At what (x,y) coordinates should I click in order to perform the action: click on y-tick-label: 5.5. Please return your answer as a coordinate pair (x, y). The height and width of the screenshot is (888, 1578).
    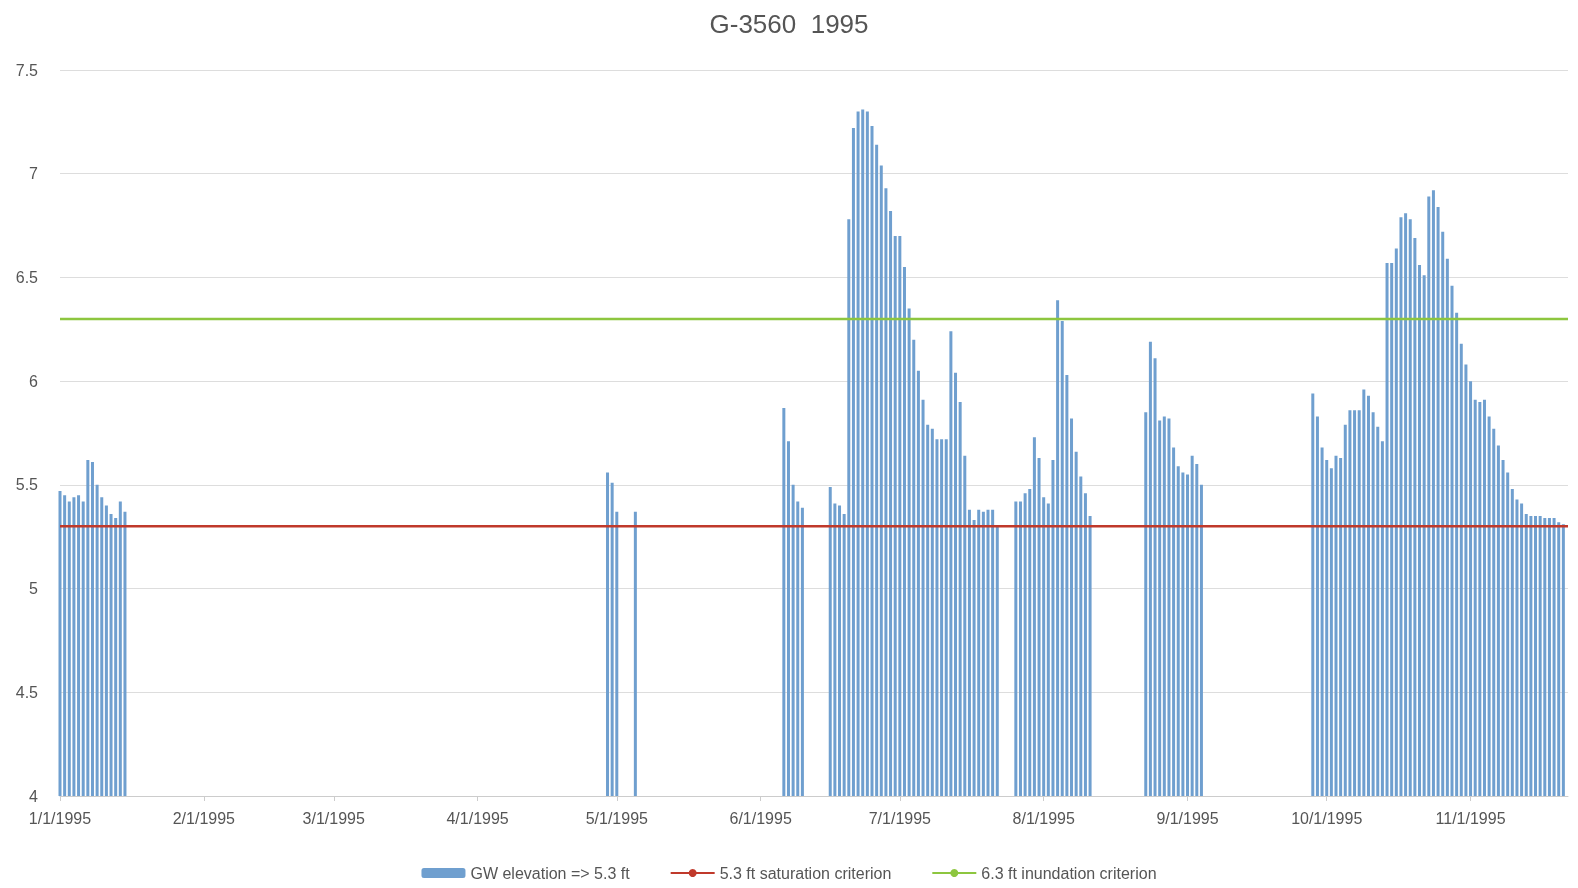
    Looking at the image, I should click on (27, 485).